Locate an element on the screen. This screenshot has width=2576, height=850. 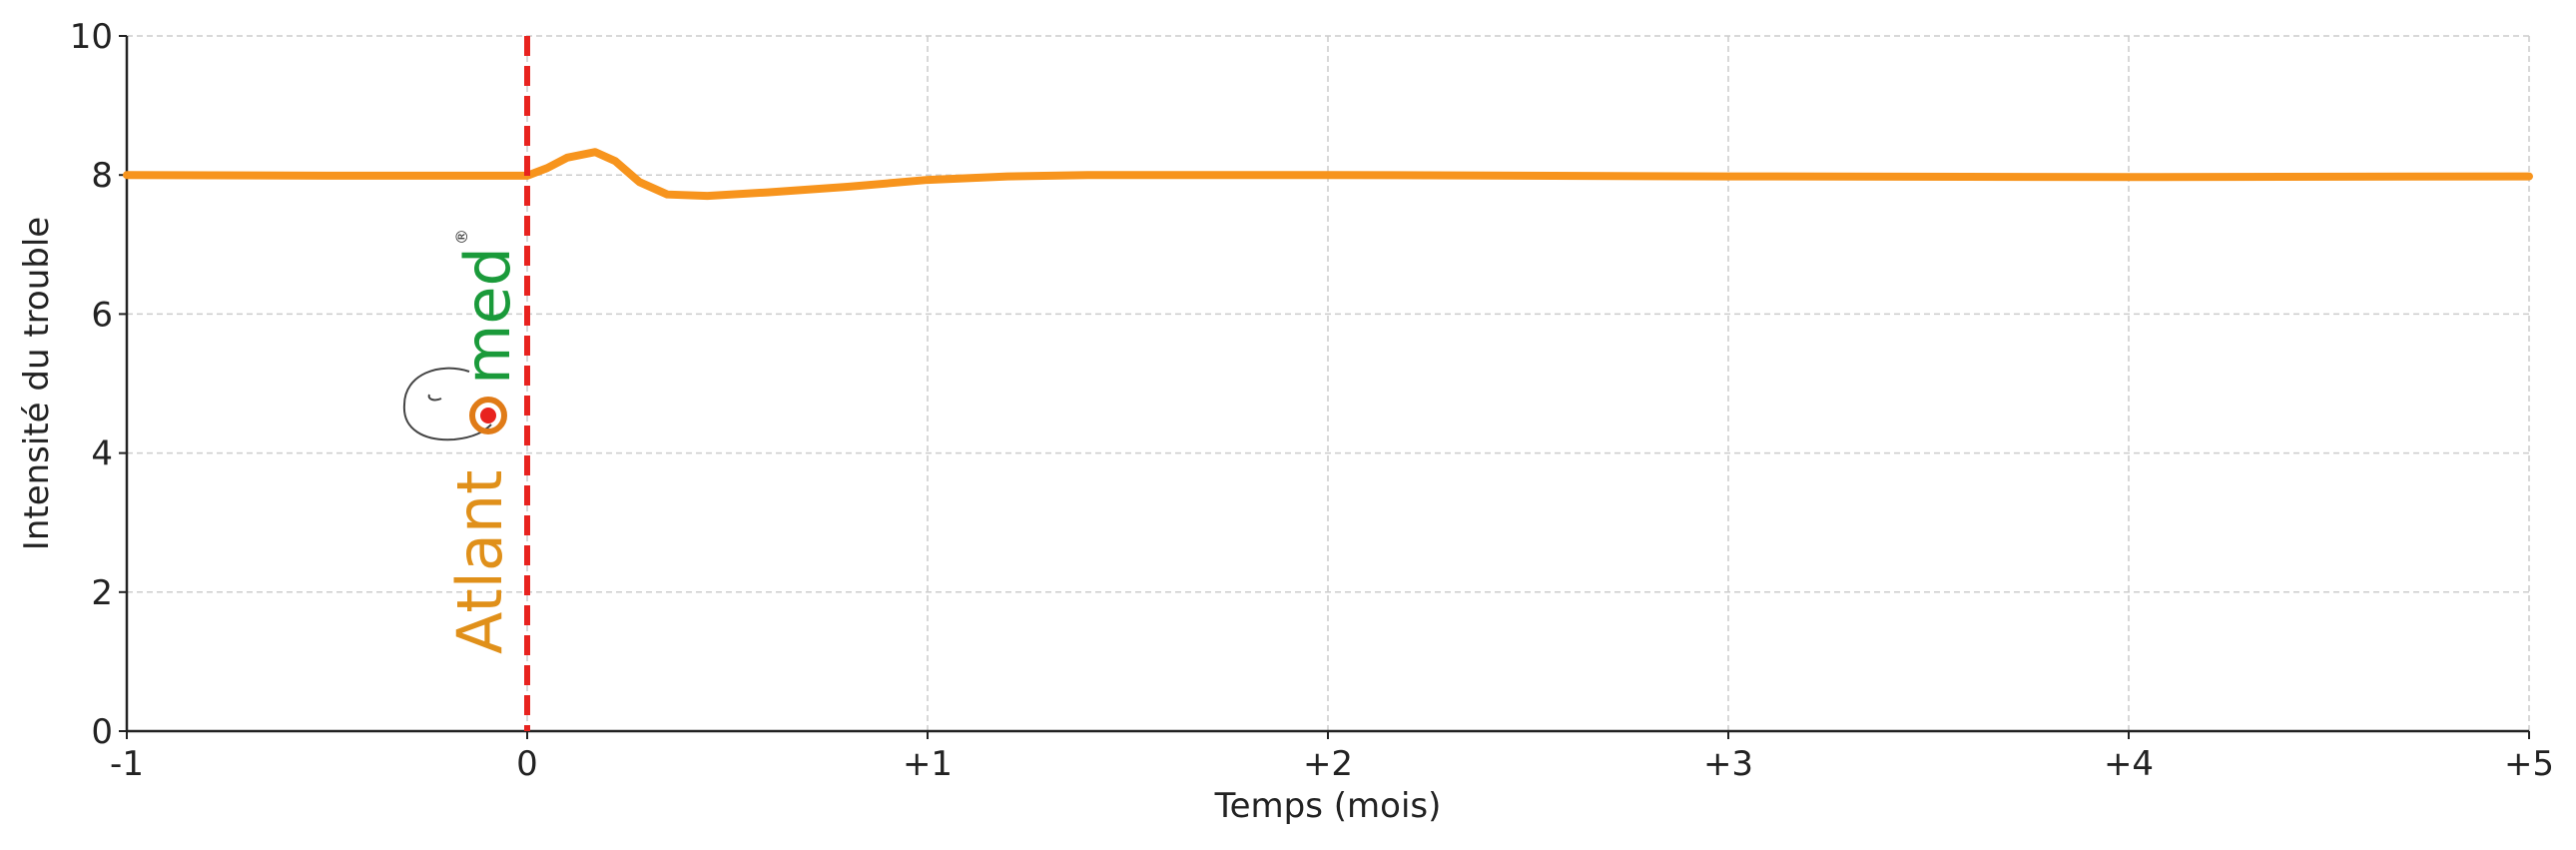
y-axis-label: Intensité du trouble is located at coordinates (37, 383).